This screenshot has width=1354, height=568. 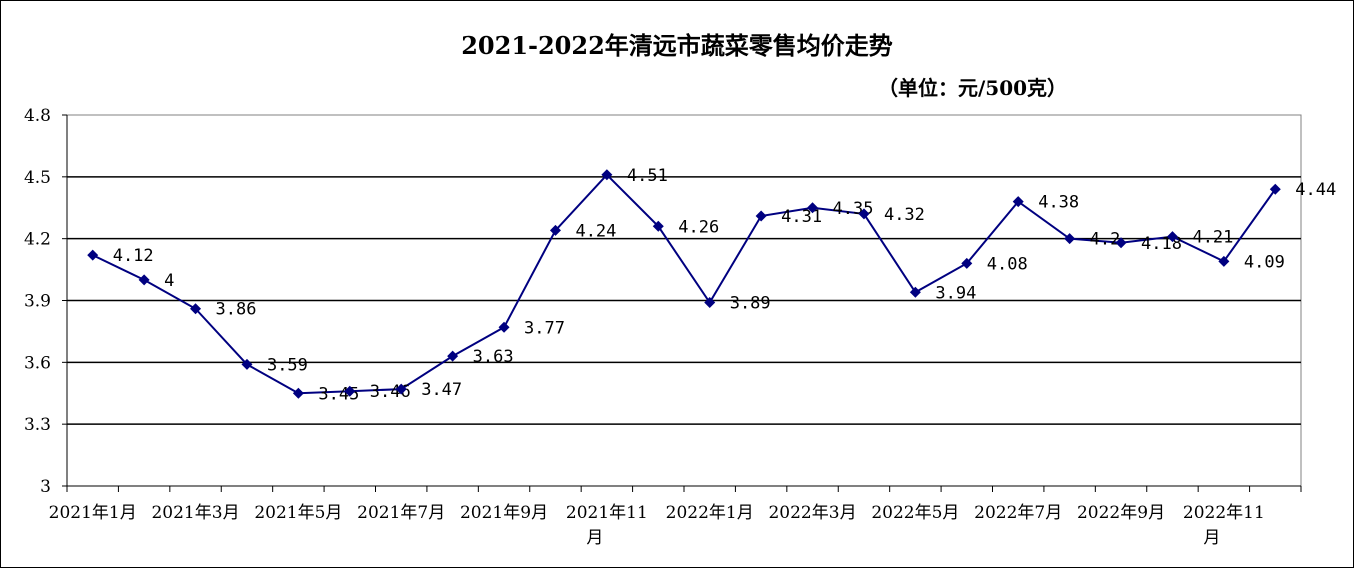 I want to click on data-label: 4, so click(x=169, y=281).